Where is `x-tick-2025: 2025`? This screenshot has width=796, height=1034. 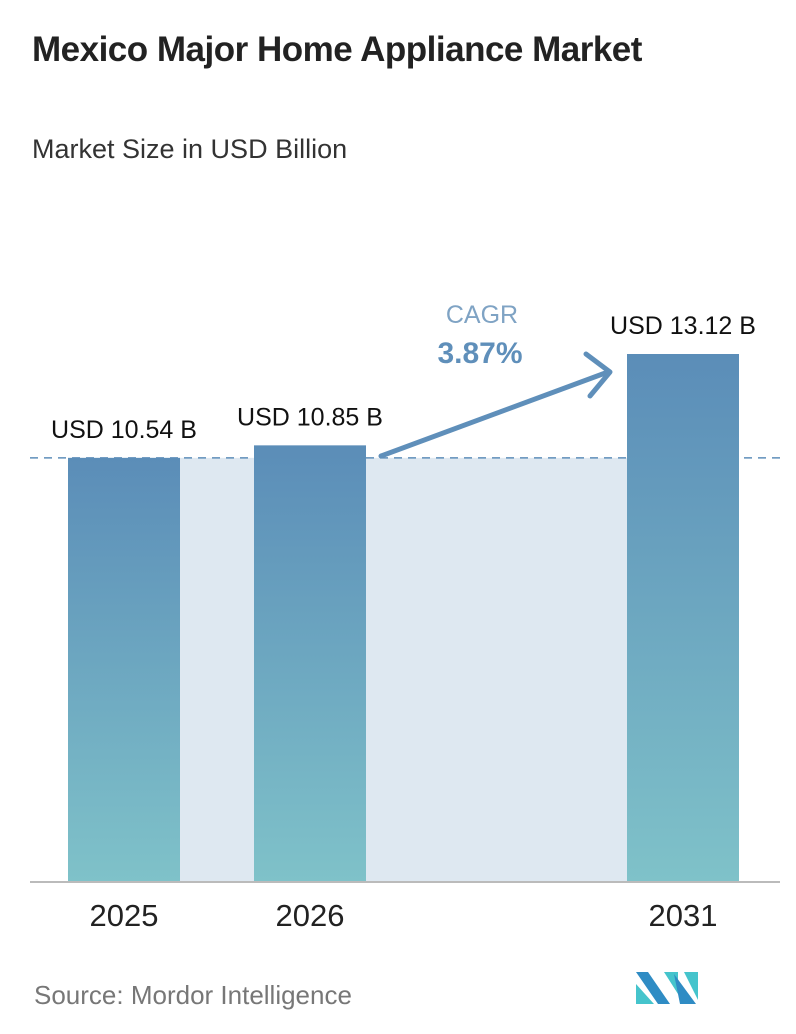
x-tick-2025: 2025 is located at coordinates (124, 915).